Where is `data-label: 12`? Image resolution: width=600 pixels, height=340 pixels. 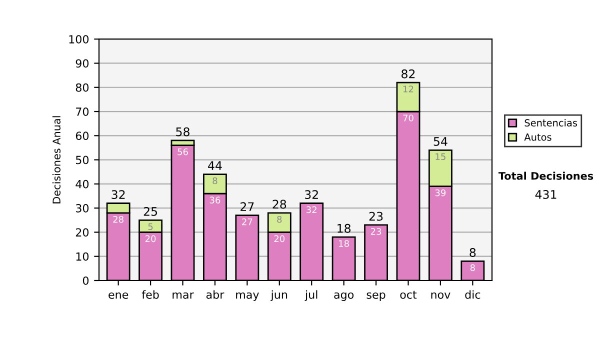 data-label: 12 is located at coordinates (408, 89).